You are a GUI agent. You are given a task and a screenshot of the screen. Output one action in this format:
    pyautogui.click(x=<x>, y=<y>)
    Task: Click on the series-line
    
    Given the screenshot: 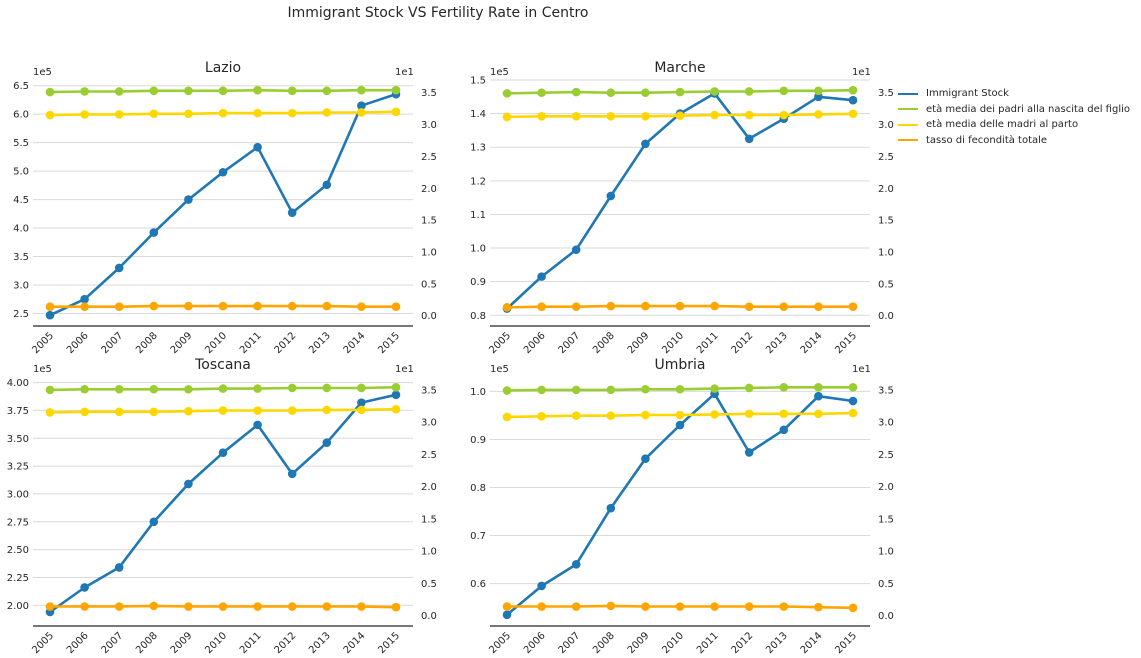 What is the action you would take?
    pyautogui.click(x=680, y=201)
    